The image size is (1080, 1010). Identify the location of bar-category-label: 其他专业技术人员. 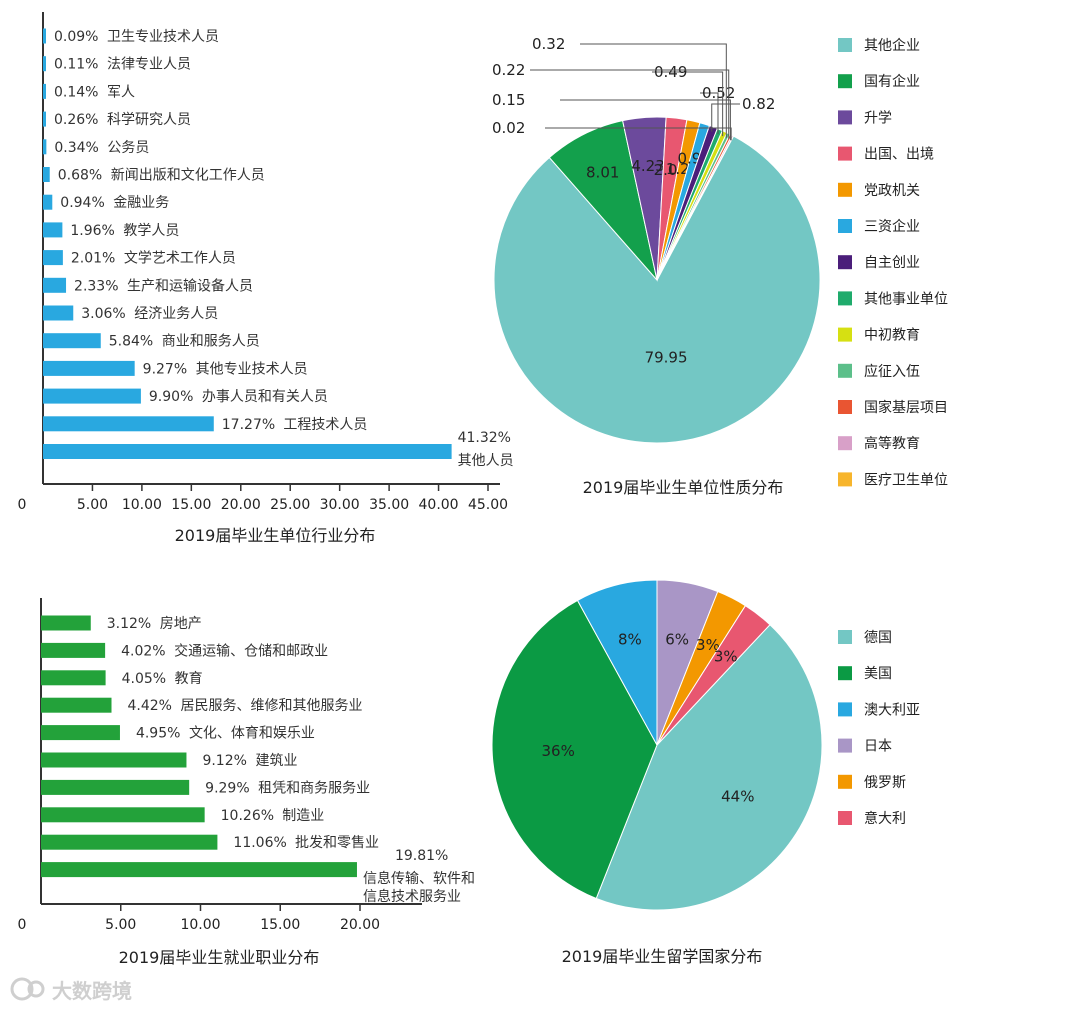
(252, 369).